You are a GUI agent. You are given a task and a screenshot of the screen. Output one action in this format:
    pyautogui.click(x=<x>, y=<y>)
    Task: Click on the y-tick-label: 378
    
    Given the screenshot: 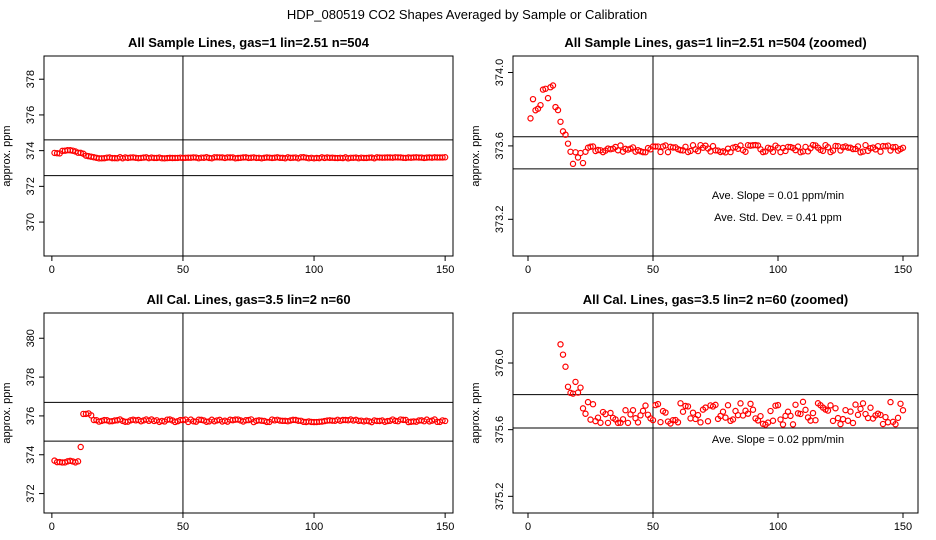 What is the action you would take?
    pyautogui.click(x=31, y=377)
    